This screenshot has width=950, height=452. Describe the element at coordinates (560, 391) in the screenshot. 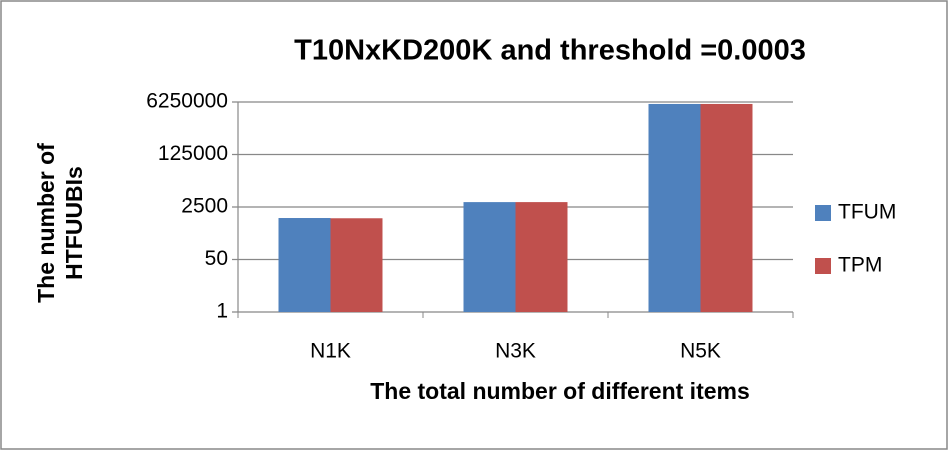

I see `x-axis-title: The total number of different items` at that location.